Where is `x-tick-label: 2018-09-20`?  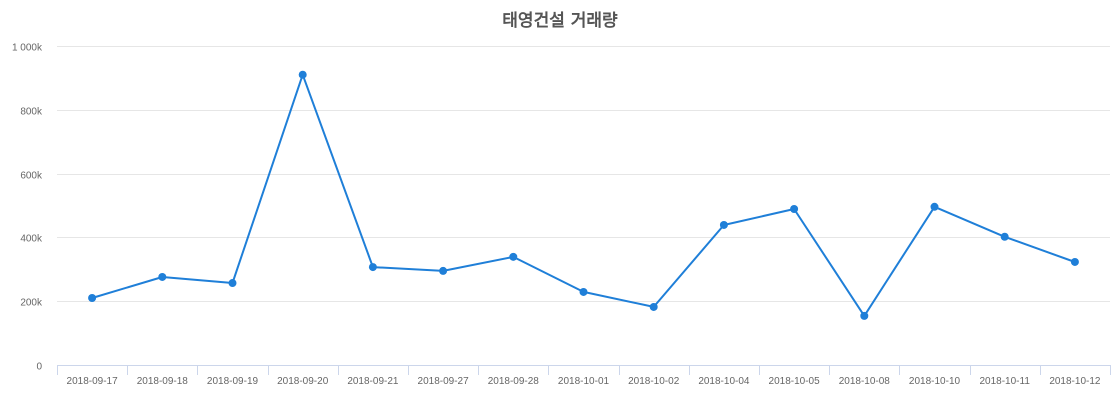
x-tick-label: 2018-09-20 is located at coordinates (303, 381).